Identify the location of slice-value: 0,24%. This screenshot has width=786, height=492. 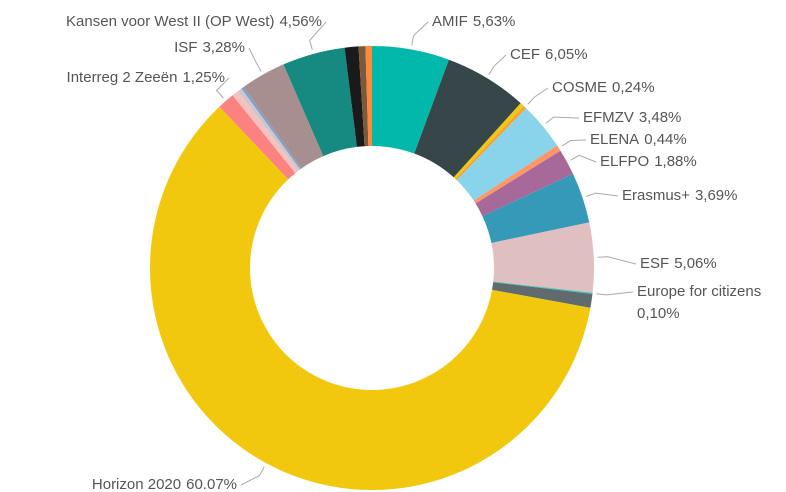
(633, 87).